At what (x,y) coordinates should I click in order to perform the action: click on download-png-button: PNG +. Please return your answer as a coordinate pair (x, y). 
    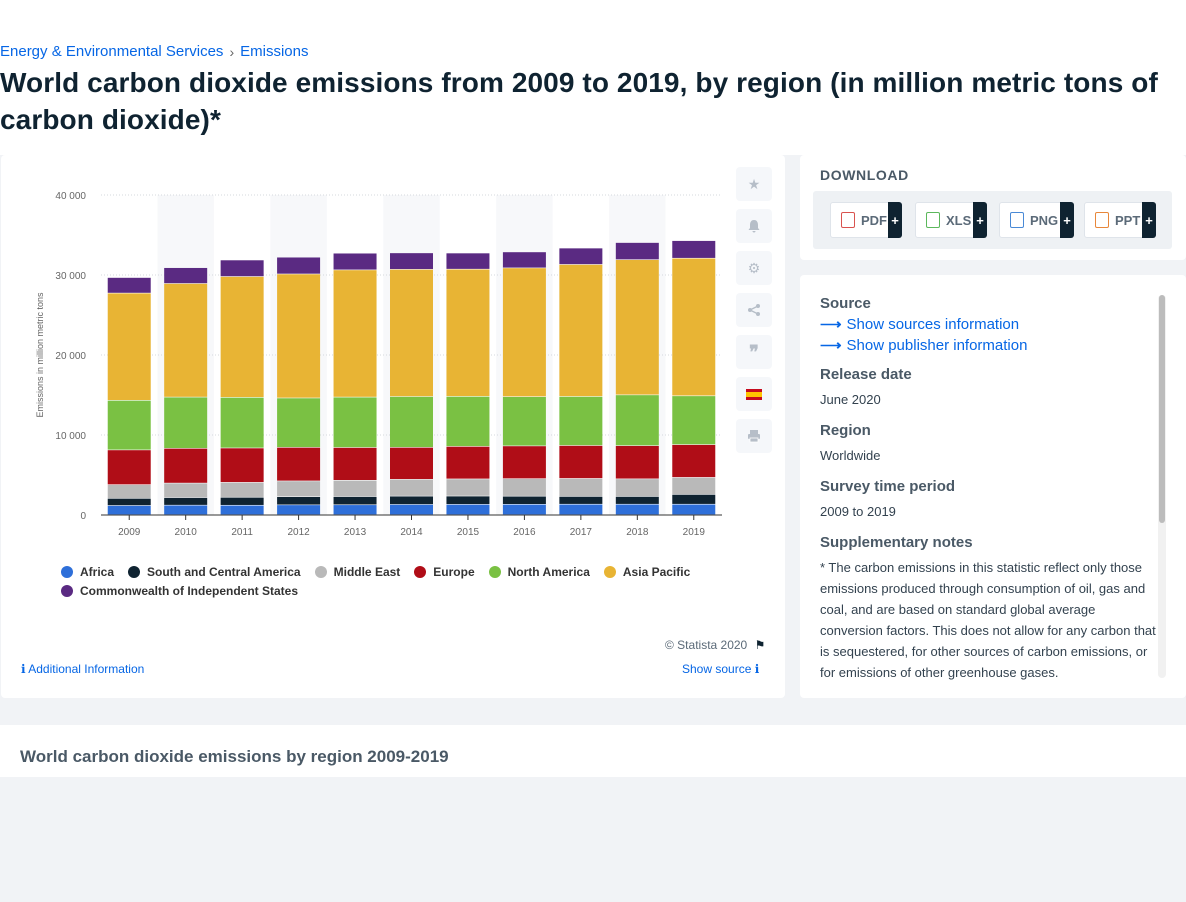
    Looking at the image, I should click on (1036, 220).